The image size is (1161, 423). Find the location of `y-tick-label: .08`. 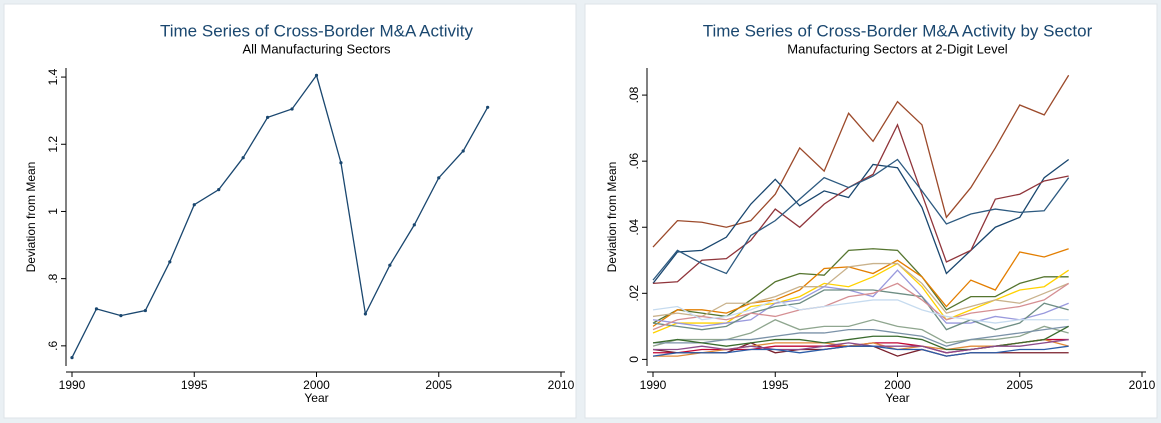

y-tick-label: .08 is located at coordinates (634, 94).